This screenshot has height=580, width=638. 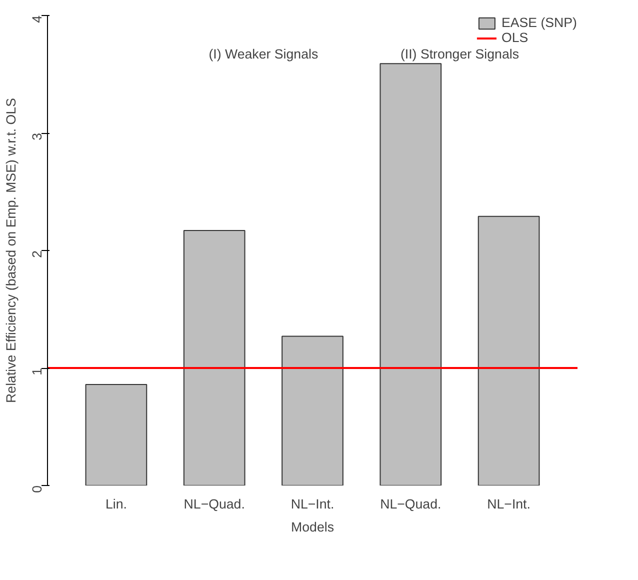 What do you see at coordinates (263, 54) in the screenshot?
I see `annotation: (I) Weaker Signals` at bounding box center [263, 54].